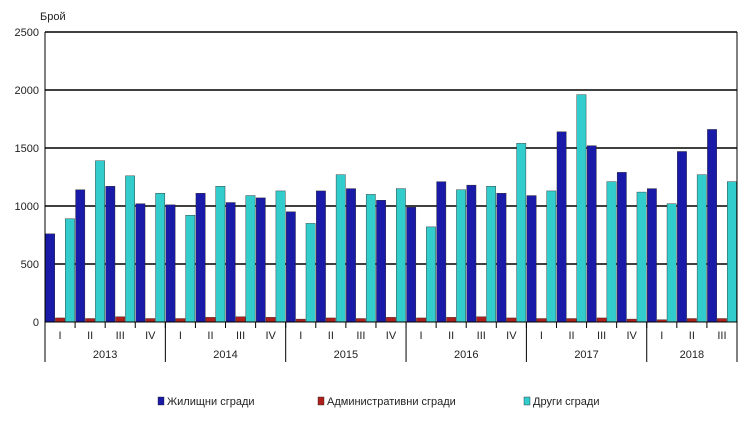  I want to click on y-tick-labels: 0 500 1000 1500 2000 2500, so click(27, 178).